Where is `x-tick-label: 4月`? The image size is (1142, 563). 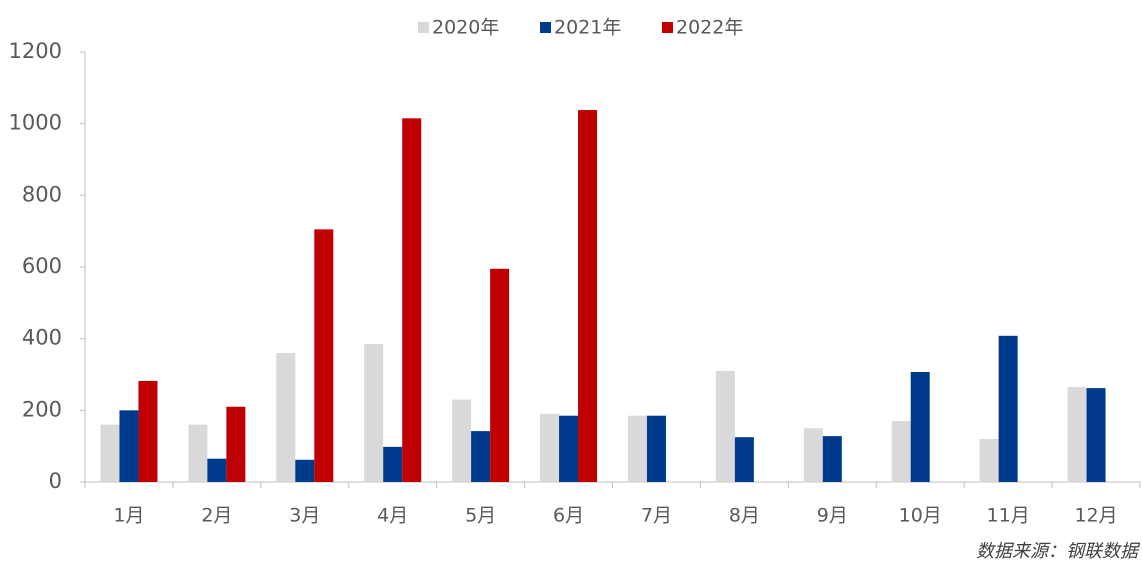 x-tick-label: 4月 is located at coordinates (392, 516).